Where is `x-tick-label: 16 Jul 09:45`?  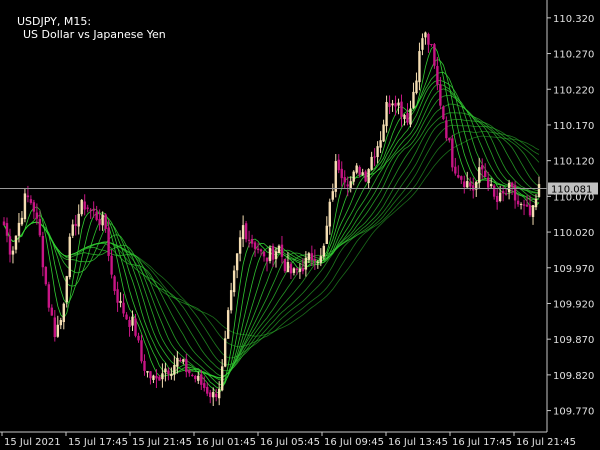 x-tick-label: 16 Jul 09:45 is located at coordinates (354, 442).